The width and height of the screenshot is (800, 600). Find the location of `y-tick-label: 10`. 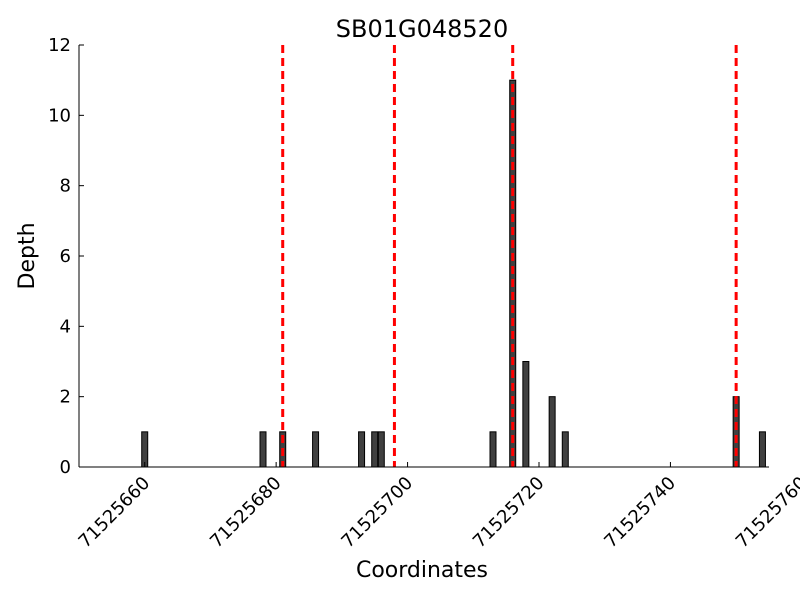

y-tick-label: 10 is located at coordinates (59, 115).